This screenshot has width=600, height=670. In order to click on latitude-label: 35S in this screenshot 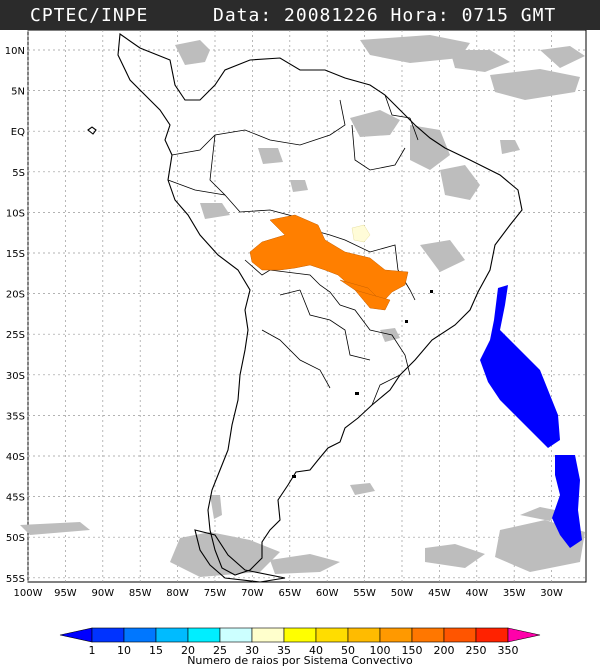, I will do `click(15, 416)`.